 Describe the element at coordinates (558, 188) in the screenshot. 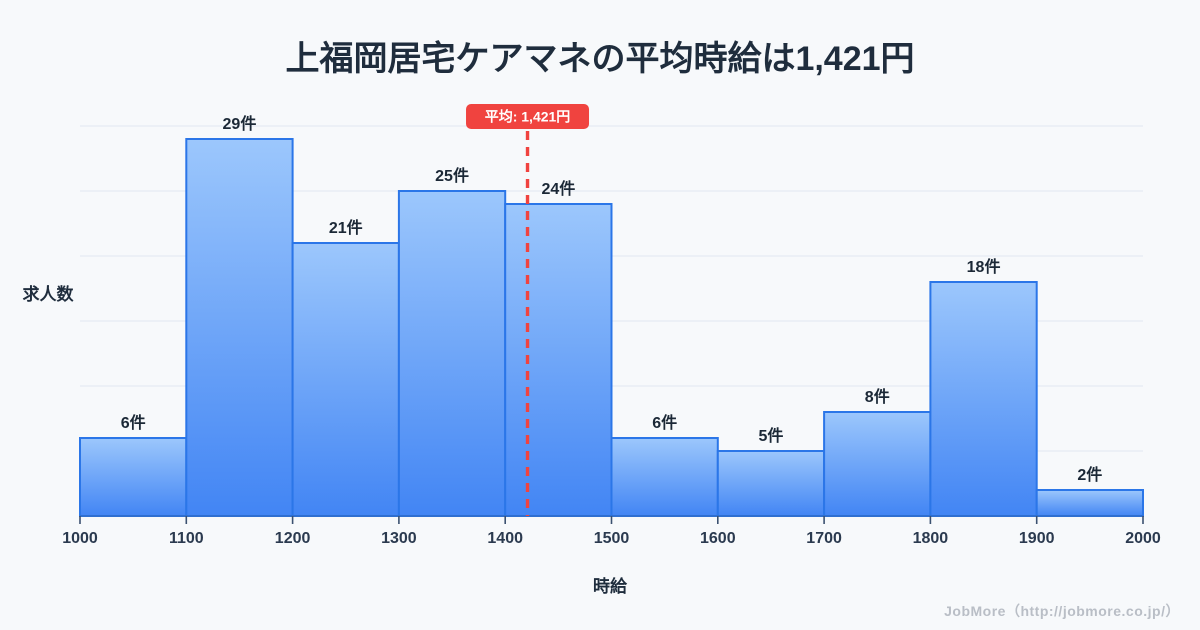

I see `bar-value-label: 24件` at that location.